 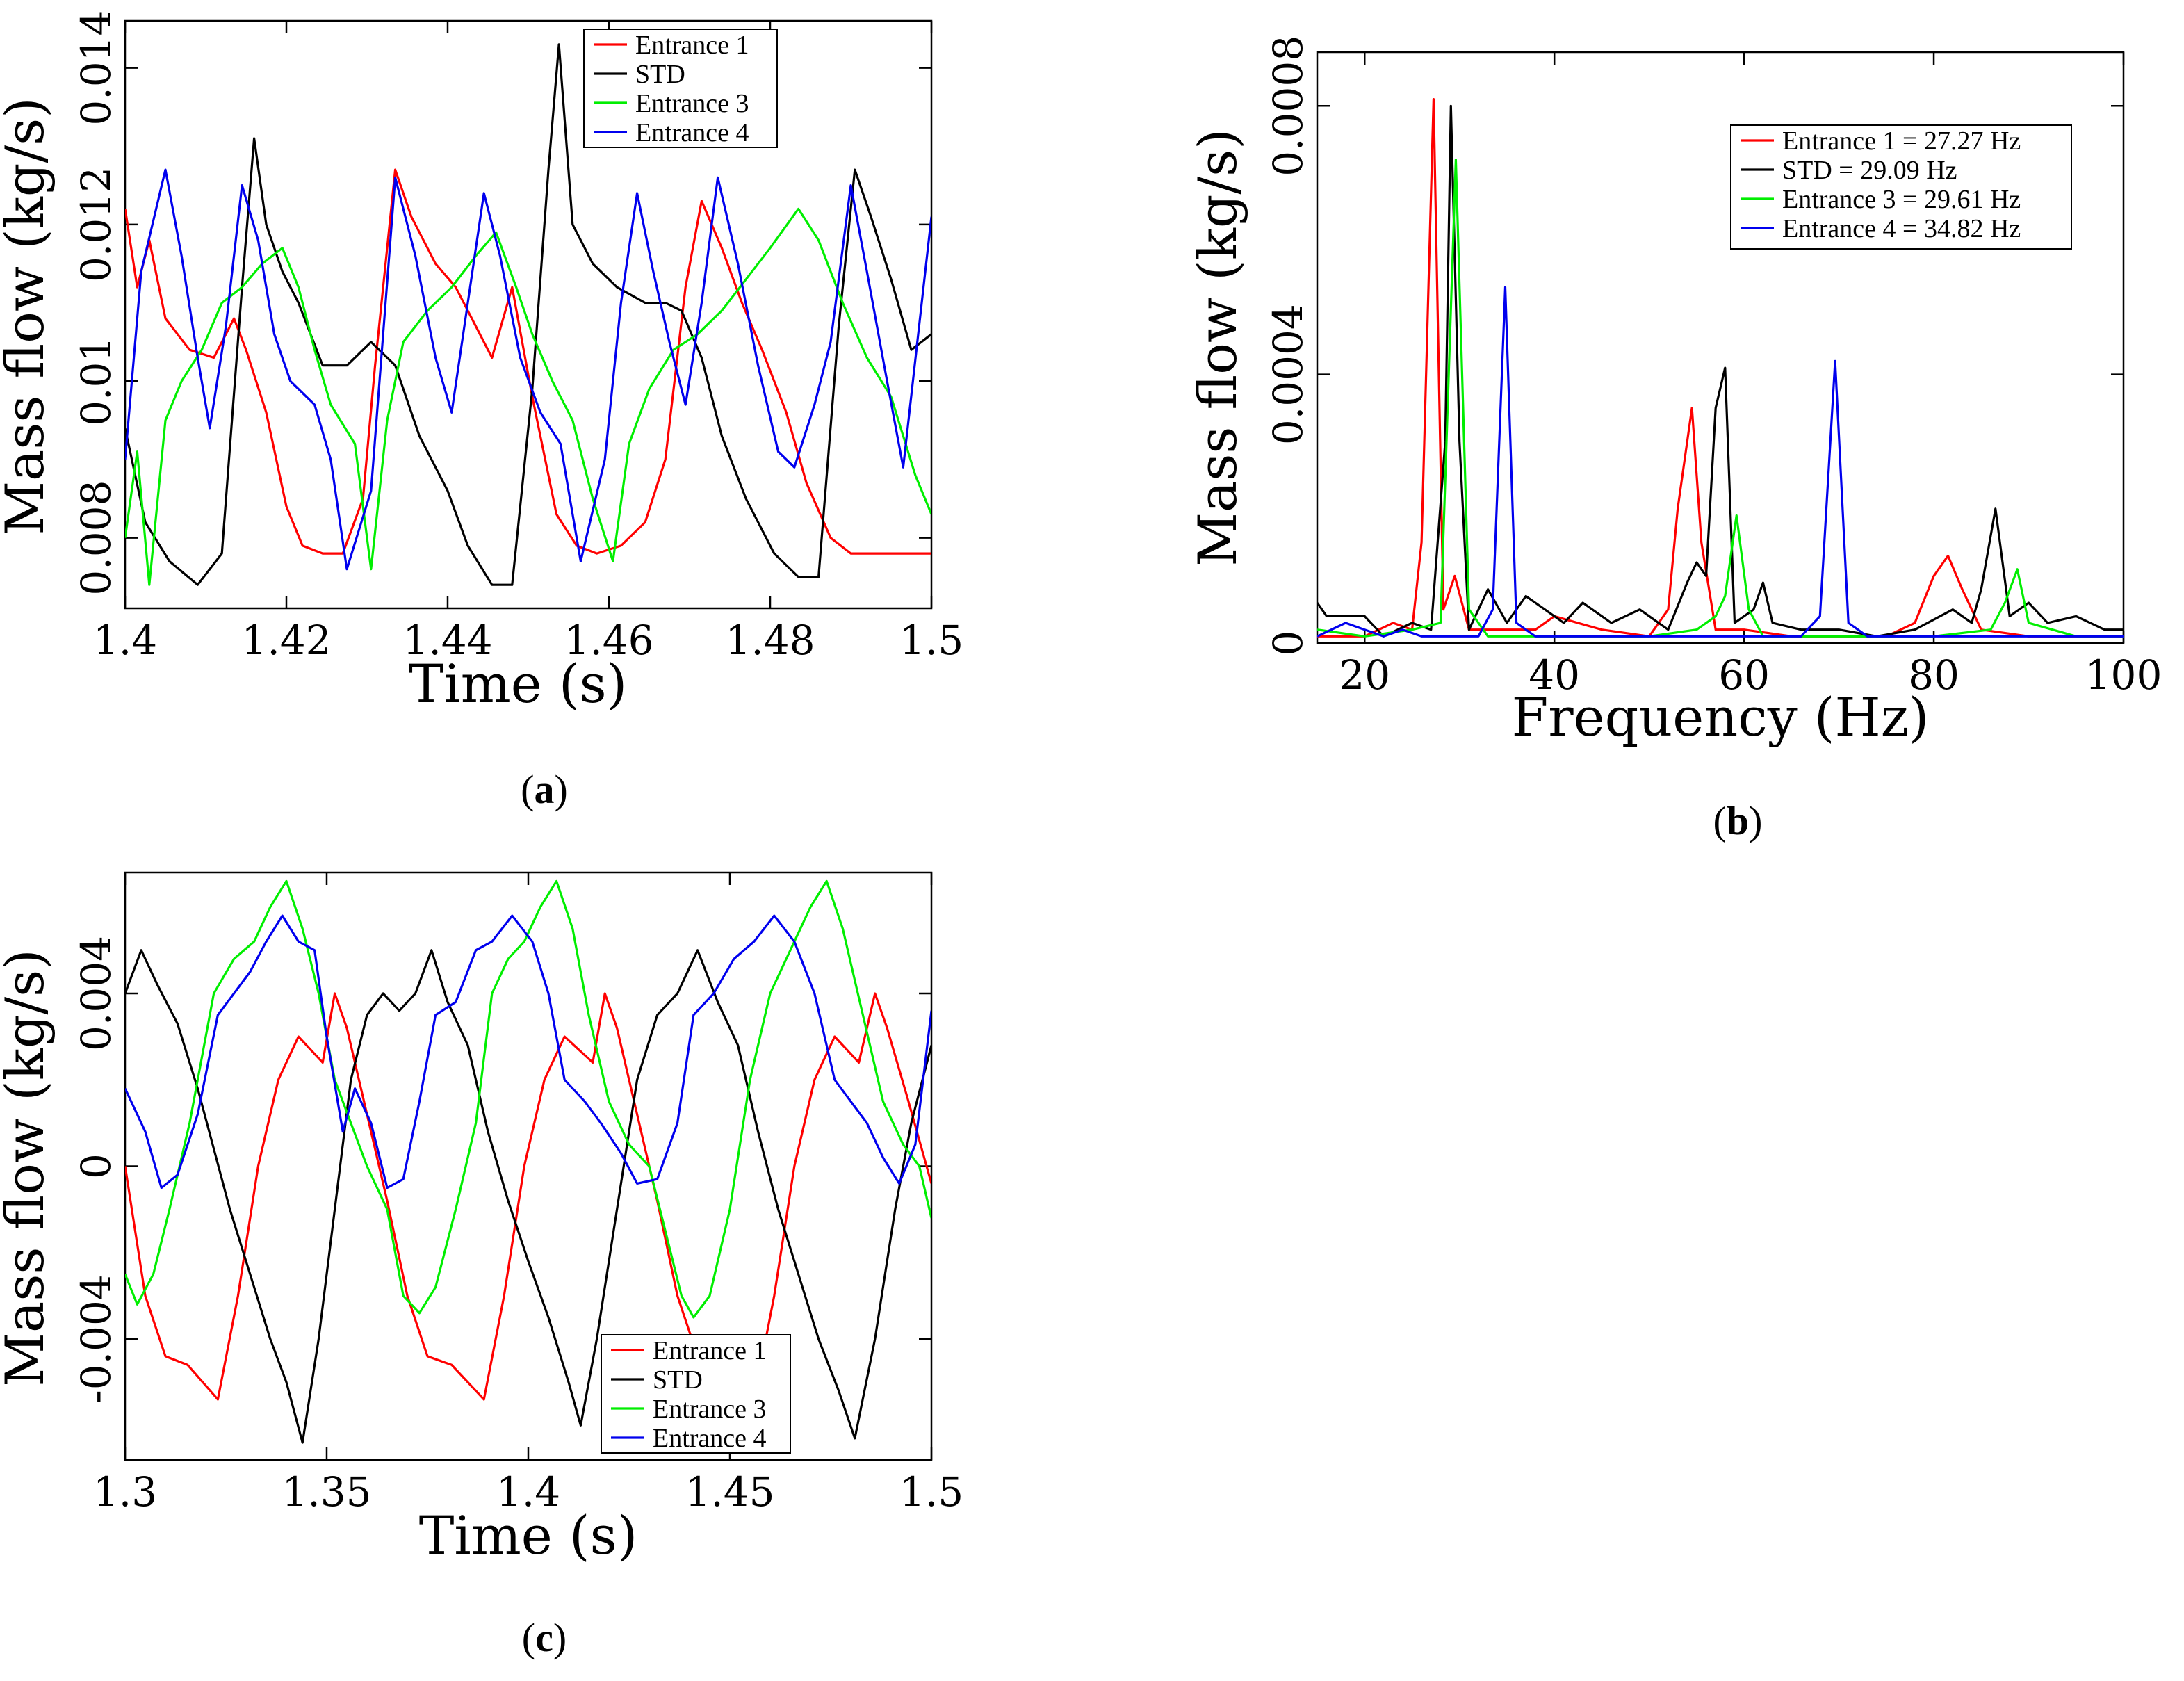 I want to click on x-tick-label: 40, so click(x=1554, y=675).